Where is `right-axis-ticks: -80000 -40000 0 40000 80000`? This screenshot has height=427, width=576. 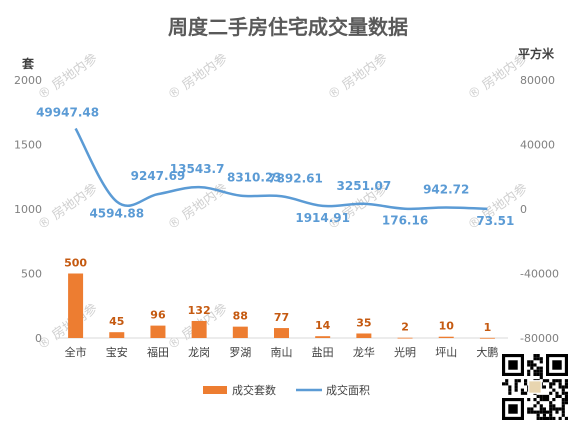 right-axis-ticks: -80000 -40000 0 40000 80000 is located at coordinates (539, 209).